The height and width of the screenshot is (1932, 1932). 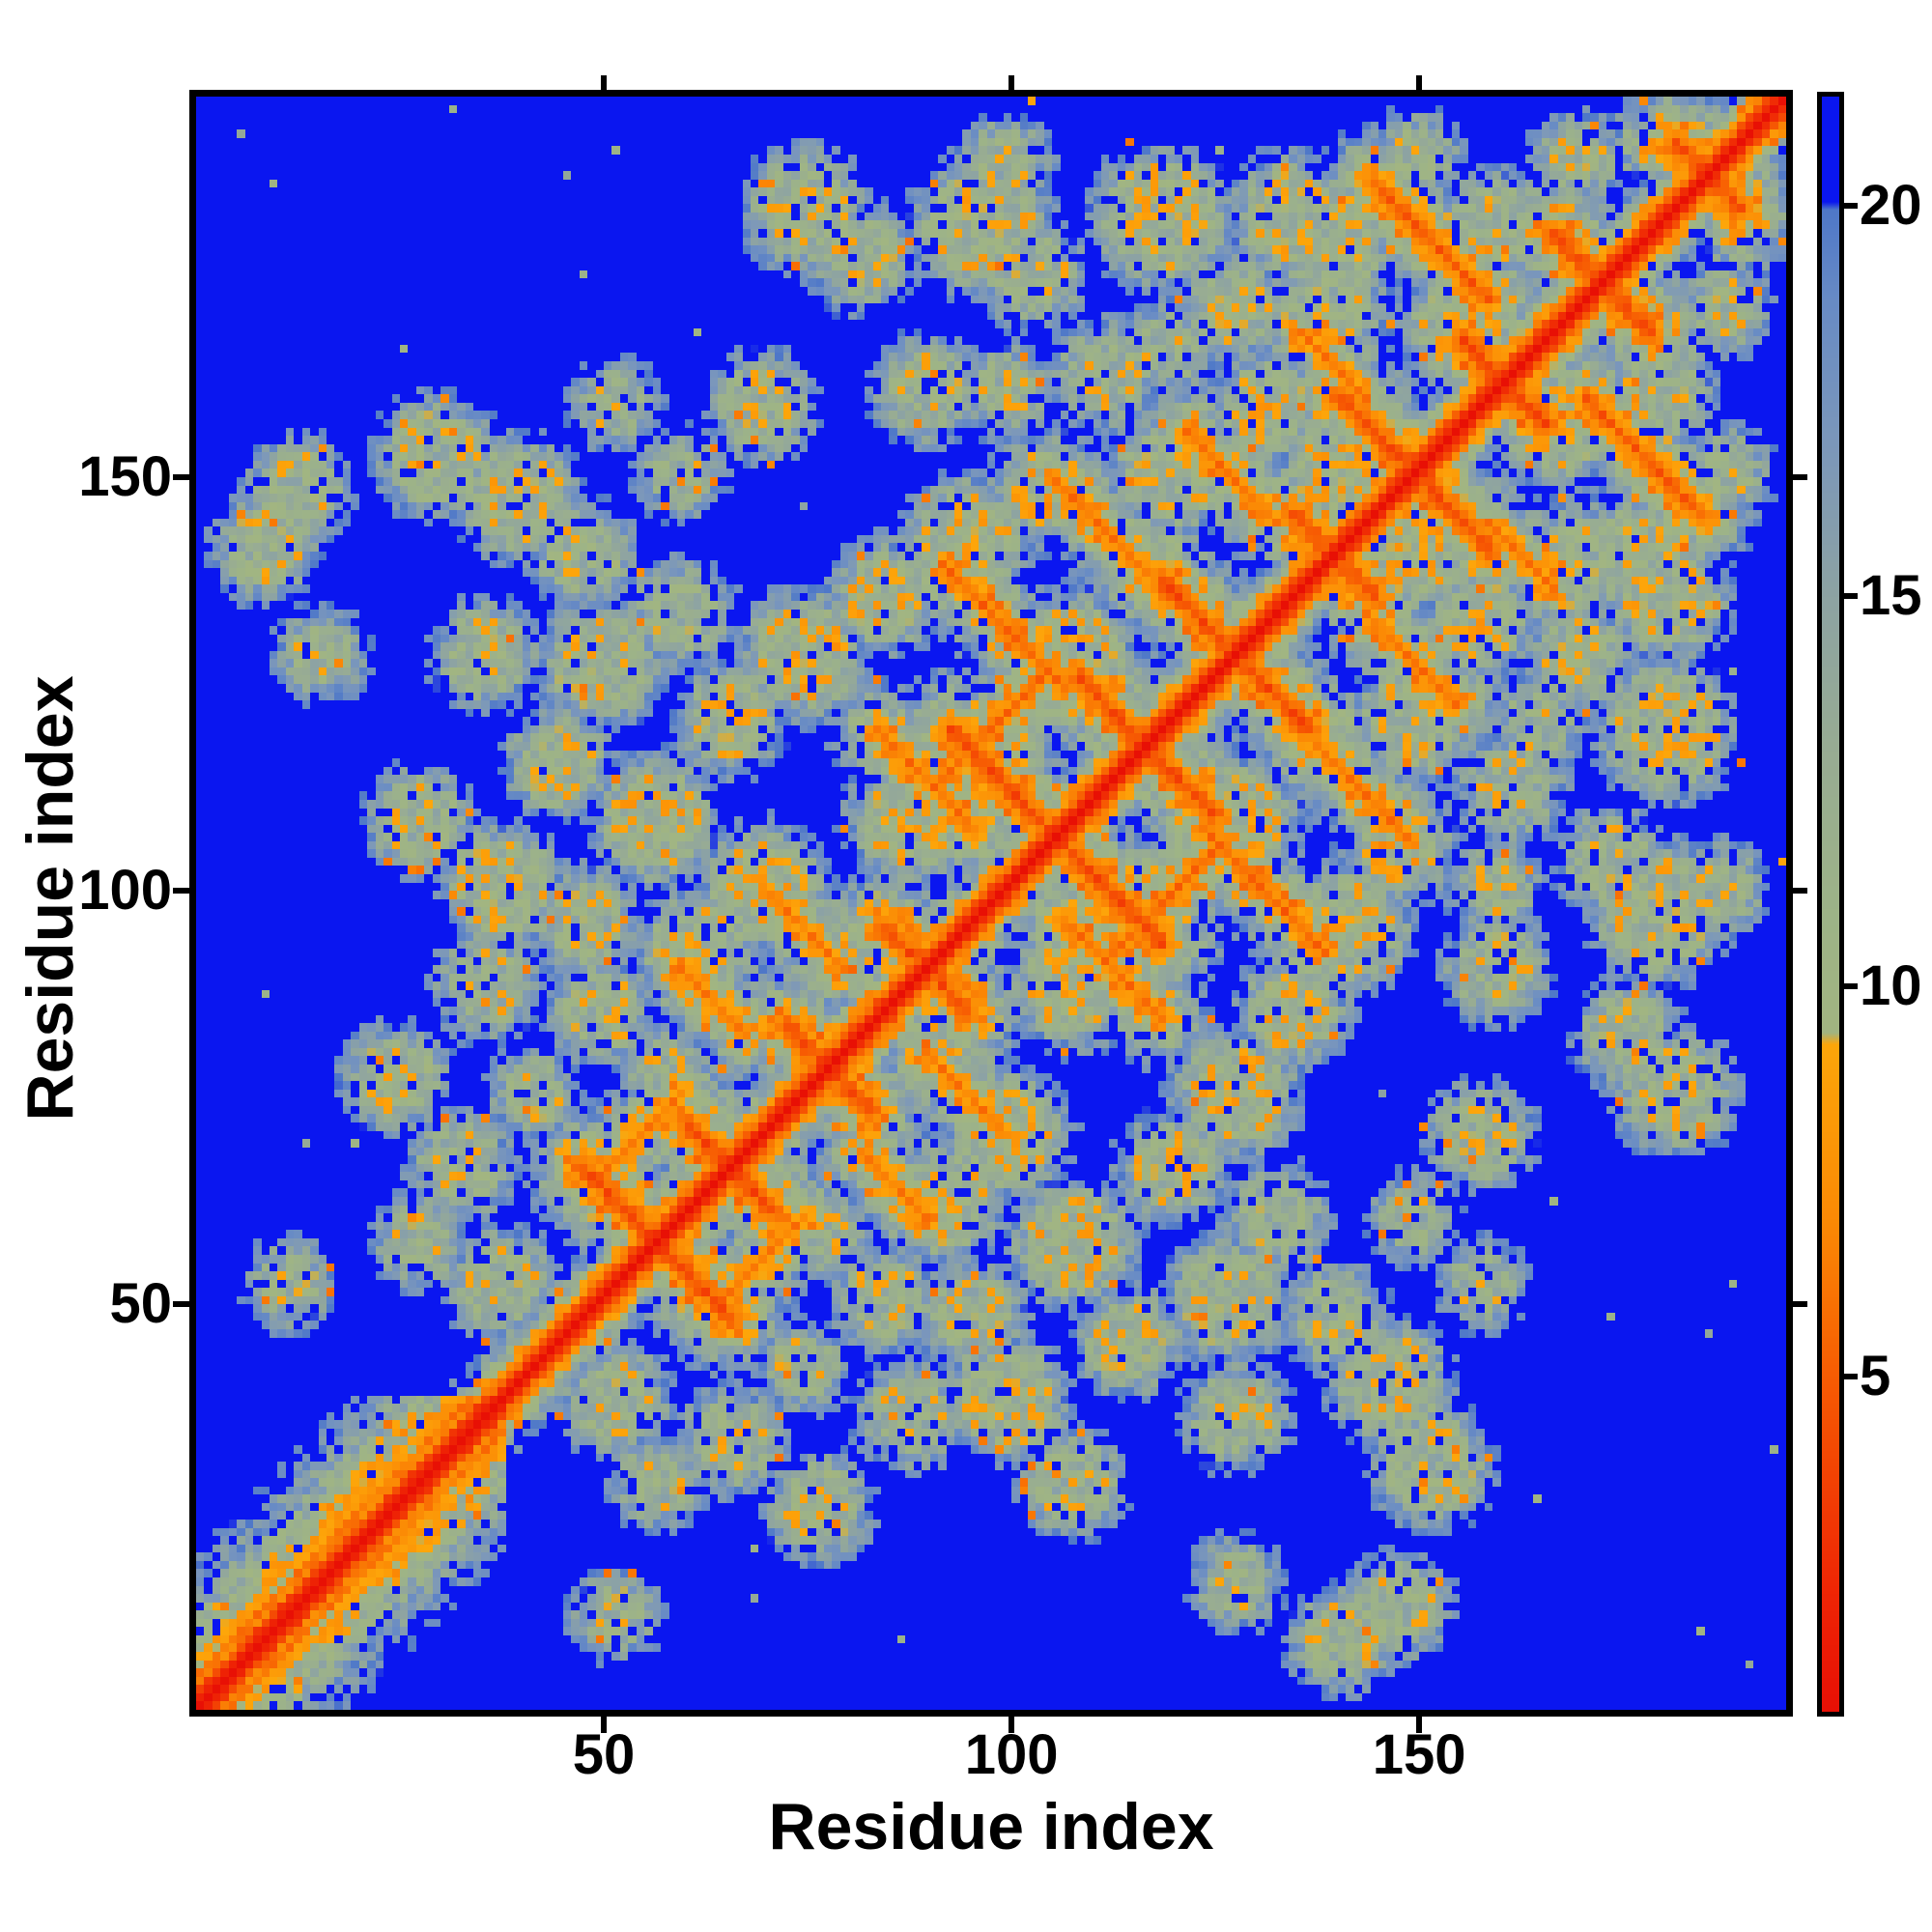 What do you see at coordinates (1891, 206) in the screenshot?
I see `colorbar-tick-label: 20` at bounding box center [1891, 206].